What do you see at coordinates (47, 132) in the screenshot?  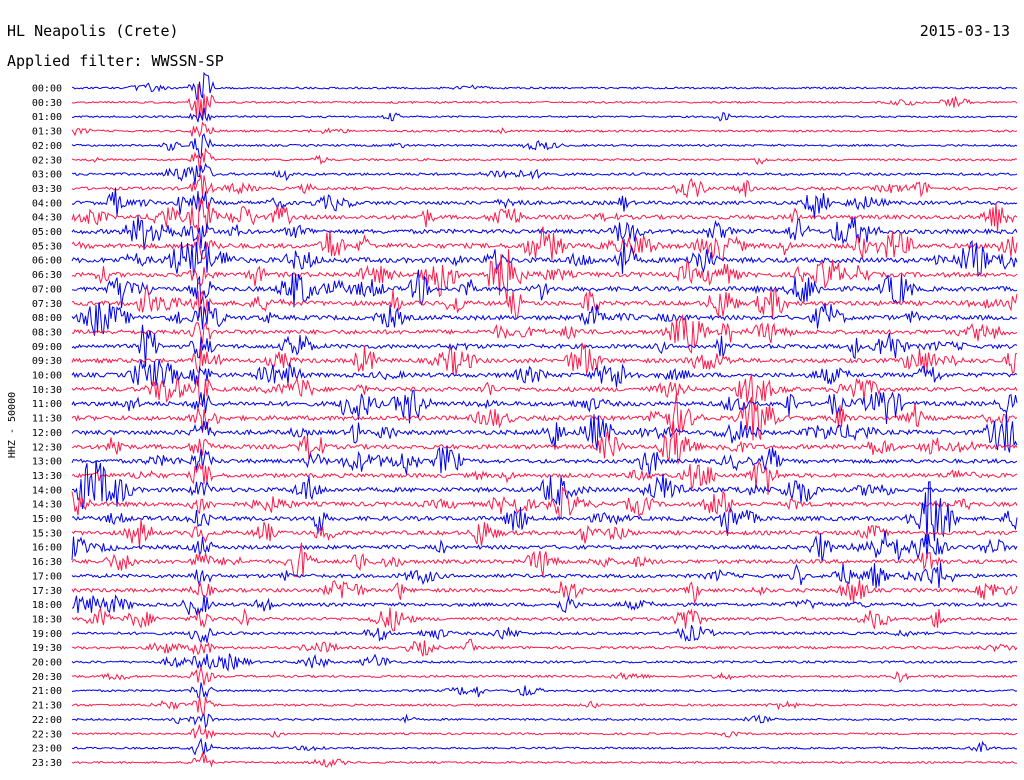 I see `time-tick-label: 01:30` at bounding box center [47, 132].